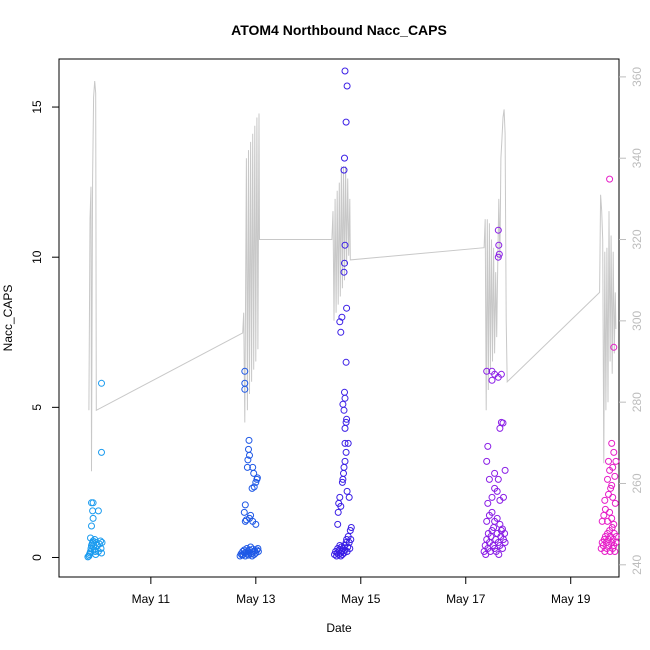 Image resolution: width=650 pixels, height=650 pixels. Describe the element at coordinates (637, 402) in the screenshot. I see `y2-tick-label: 280` at that location.